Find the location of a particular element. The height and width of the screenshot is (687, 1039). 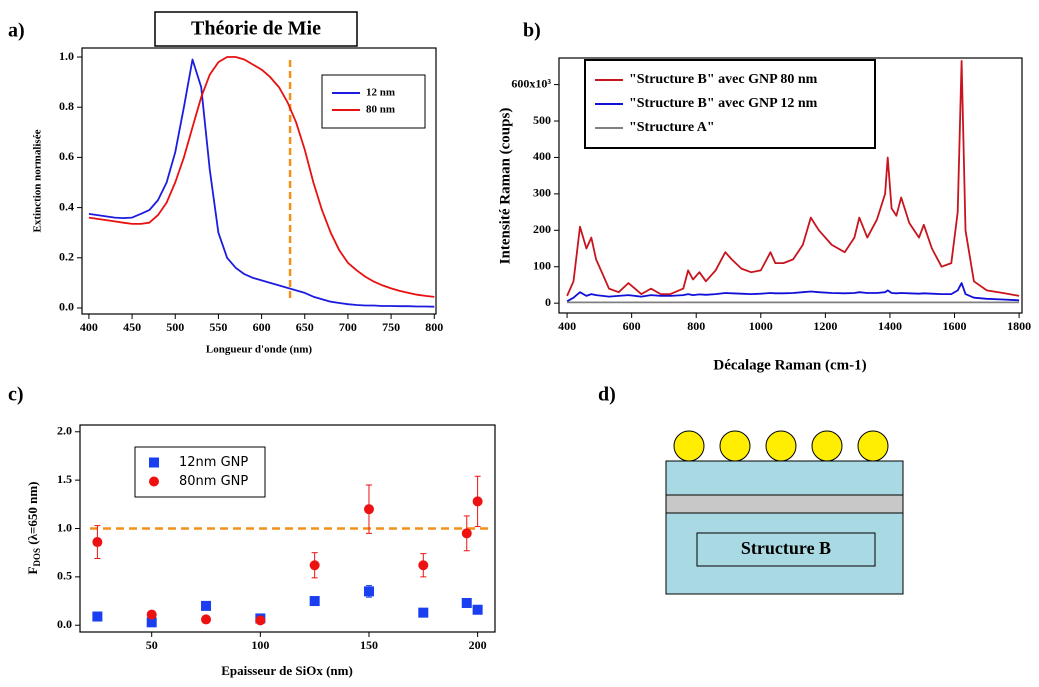

y-axis-label-rest: (λ=650 nm) is located at coordinates (32, 515).